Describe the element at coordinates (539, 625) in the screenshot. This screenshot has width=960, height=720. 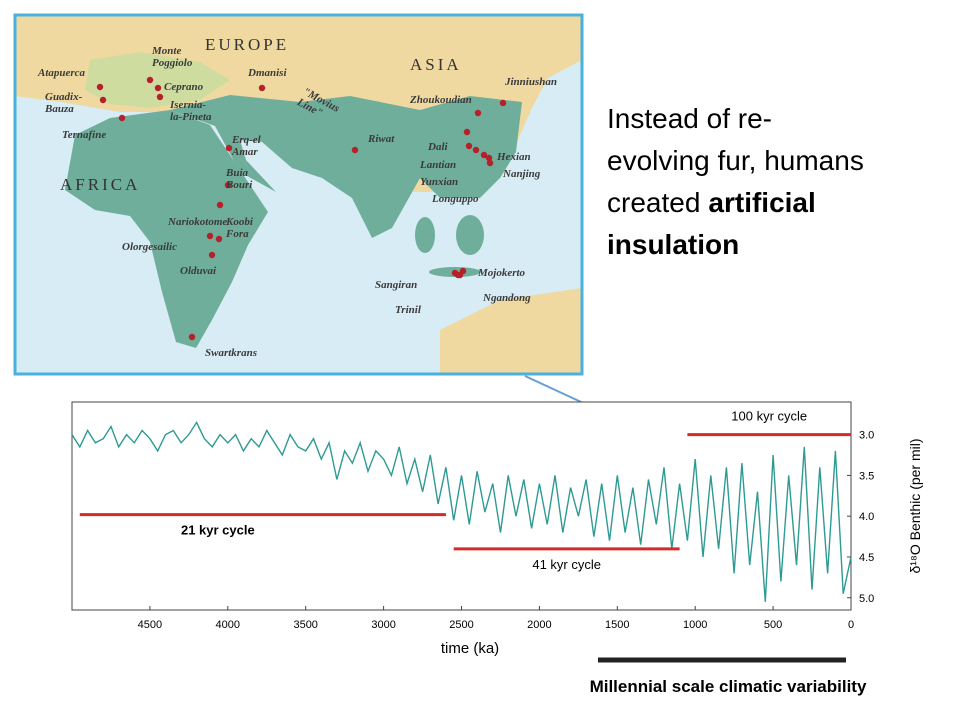
I see `x-tick-label: 2000` at that location.